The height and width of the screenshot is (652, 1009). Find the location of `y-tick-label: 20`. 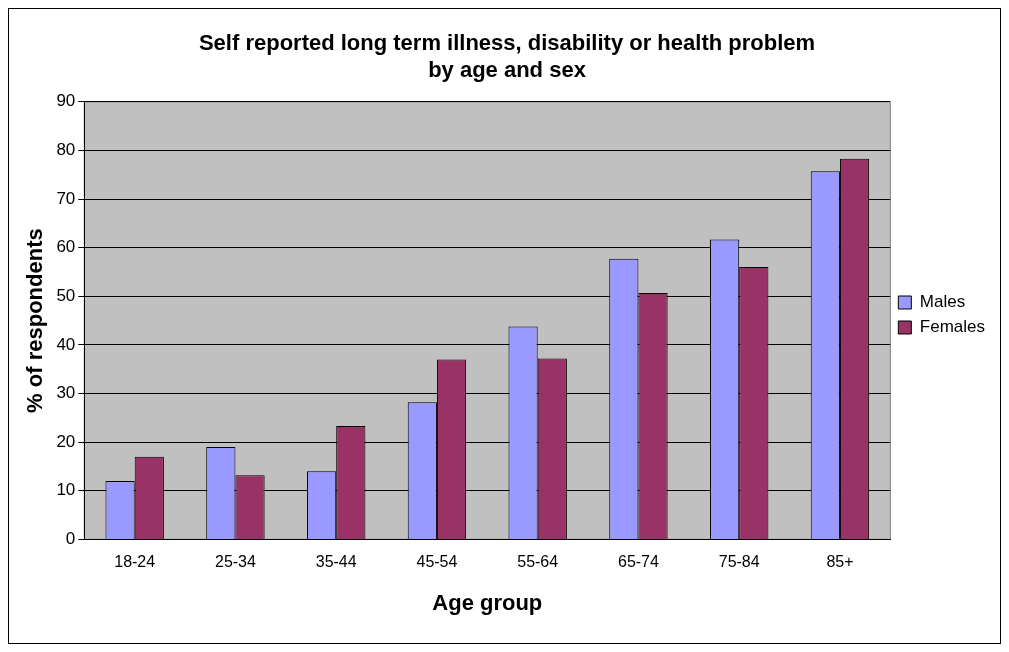

y-tick-label: 20 is located at coordinates (66, 441).